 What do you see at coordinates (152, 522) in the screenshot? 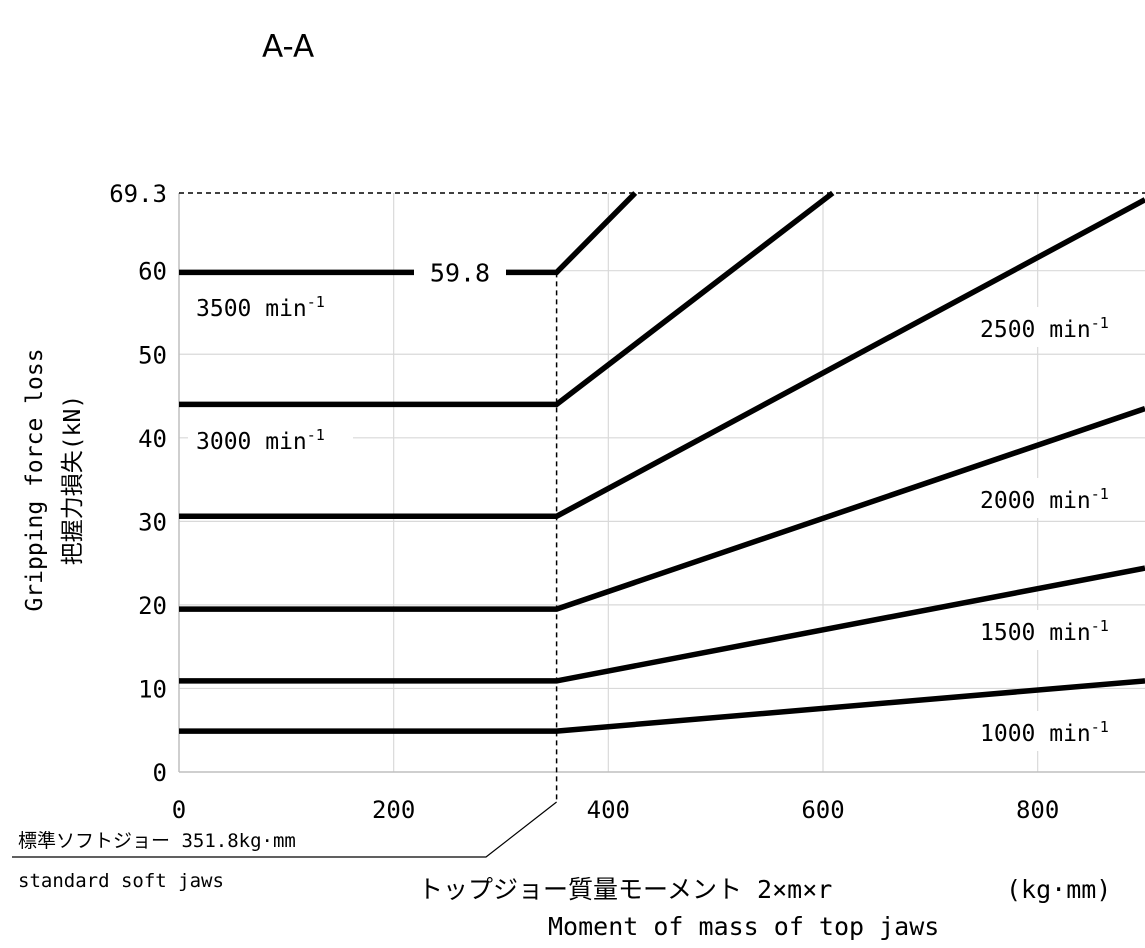
I see `y-tick-label: 30` at bounding box center [152, 522].